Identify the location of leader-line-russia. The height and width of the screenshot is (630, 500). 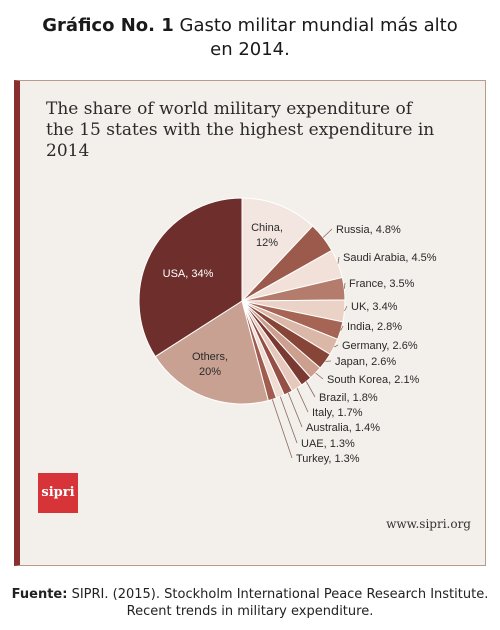
(327, 233).